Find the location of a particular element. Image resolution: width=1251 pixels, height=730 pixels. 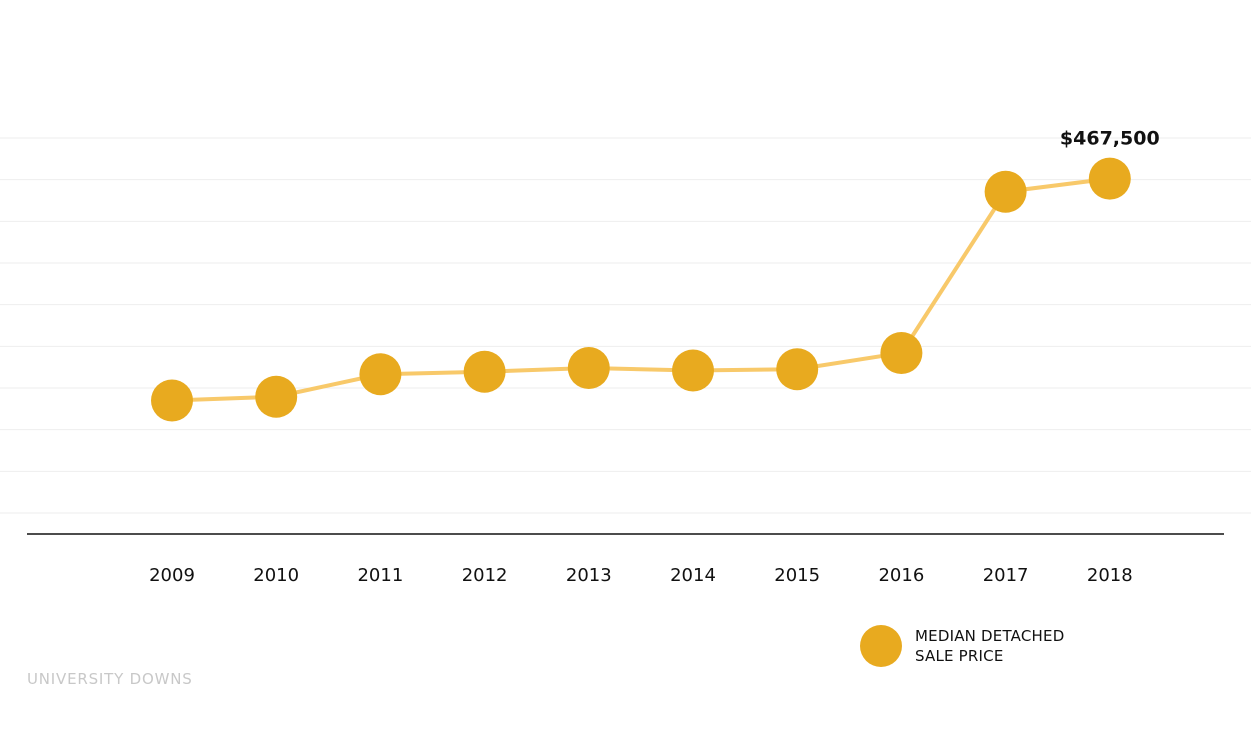

x-tick-label-2013: 2013 is located at coordinates (589, 575).